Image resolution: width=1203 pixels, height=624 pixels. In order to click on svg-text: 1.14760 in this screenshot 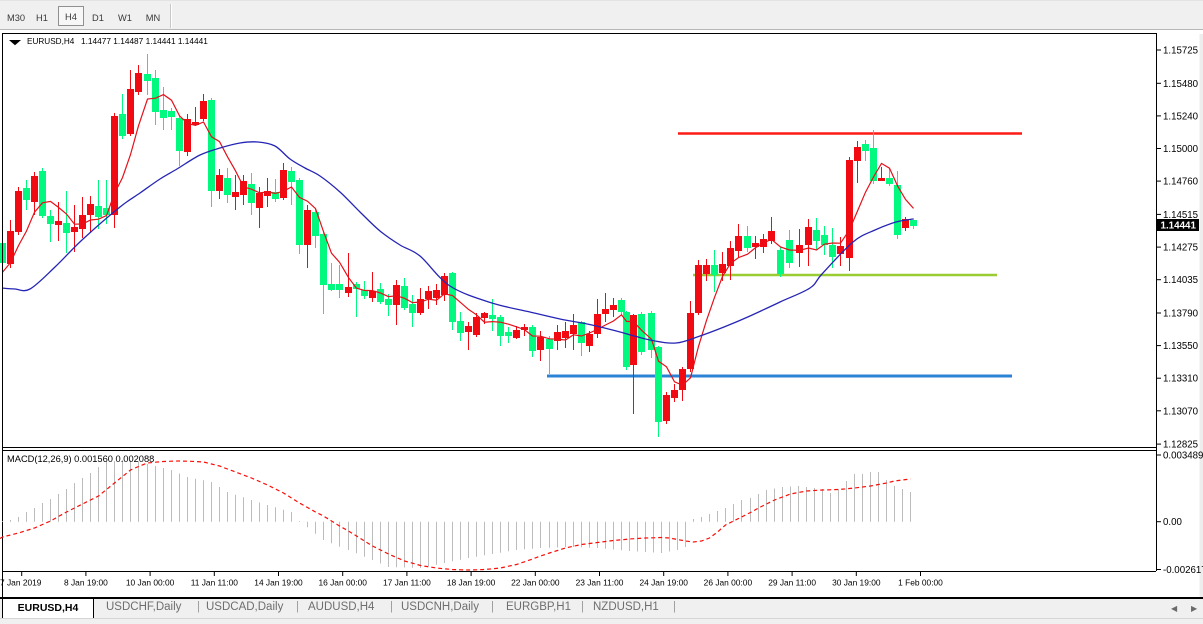, I will do `click(1181, 182)`.